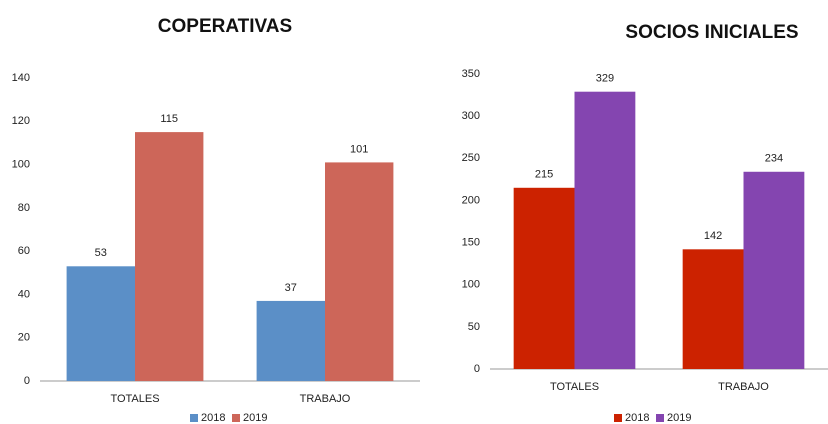 This screenshot has height=424, width=828. Describe the element at coordinates (291, 288) in the screenshot. I see `data-label: 37` at that location.